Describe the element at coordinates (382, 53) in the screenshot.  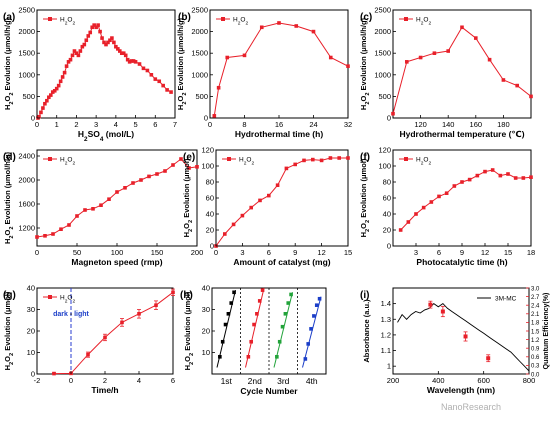
I see `y-tick-label: 1500` at that location.